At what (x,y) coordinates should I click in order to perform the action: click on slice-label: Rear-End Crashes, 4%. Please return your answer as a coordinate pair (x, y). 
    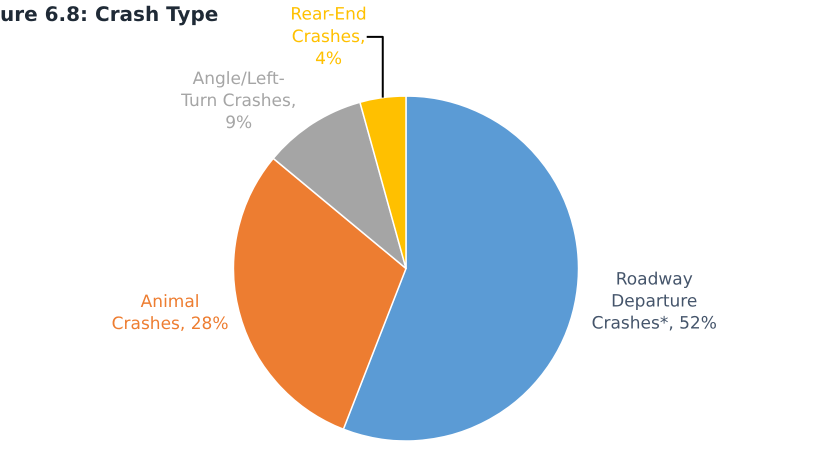
    Looking at the image, I should click on (328, 36).